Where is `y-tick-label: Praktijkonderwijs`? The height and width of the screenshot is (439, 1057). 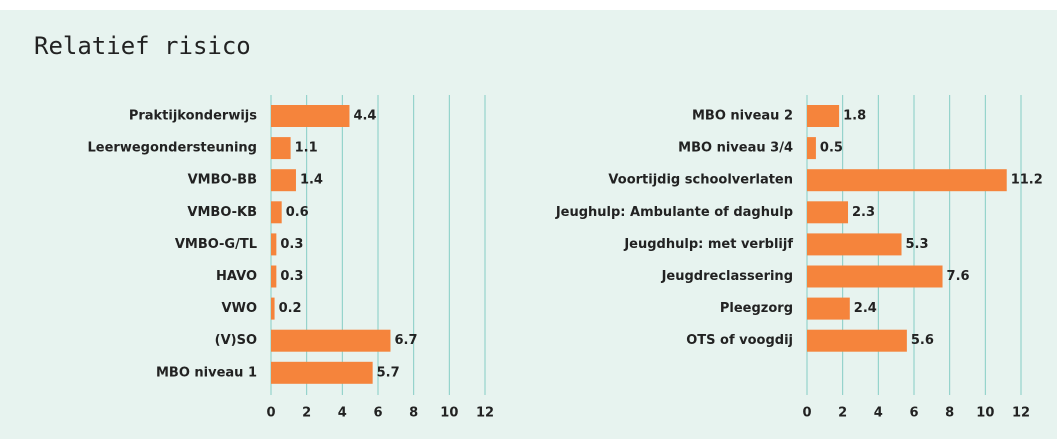 y-tick-label: Praktijkonderwijs is located at coordinates (193, 116).